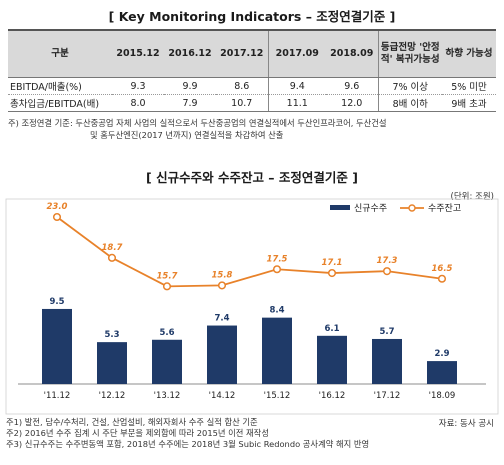 The height and width of the screenshot is (465, 504). What do you see at coordinates (252, 16) in the screenshot?
I see `table-title: [ Key Monitoring Indicators – 조정연결기준 ]` at bounding box center [252, 16].